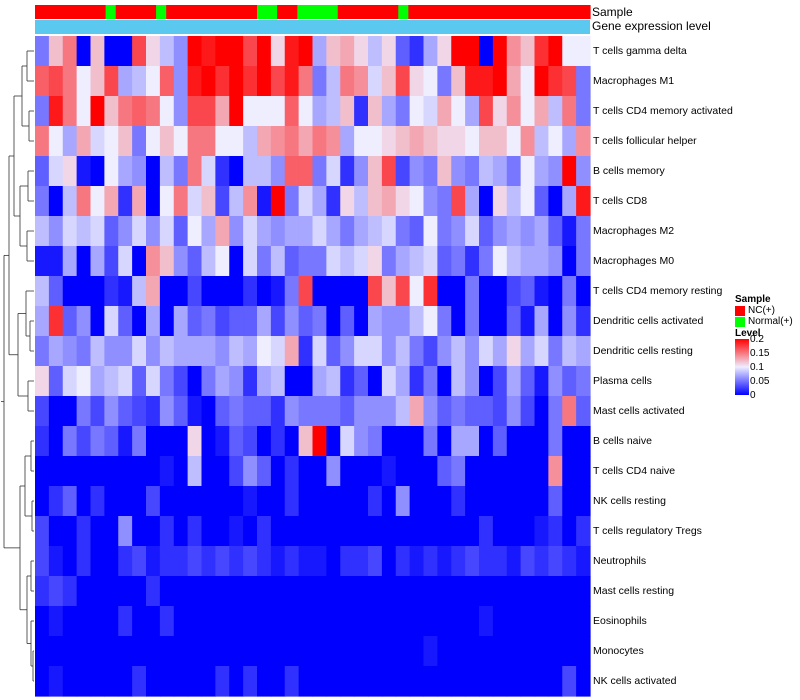 The height and width of the screenshot is (700, 800). Describe the element at coordinates (740, 321) in the screenshot. I see `legend-swatch-normal` at that location.